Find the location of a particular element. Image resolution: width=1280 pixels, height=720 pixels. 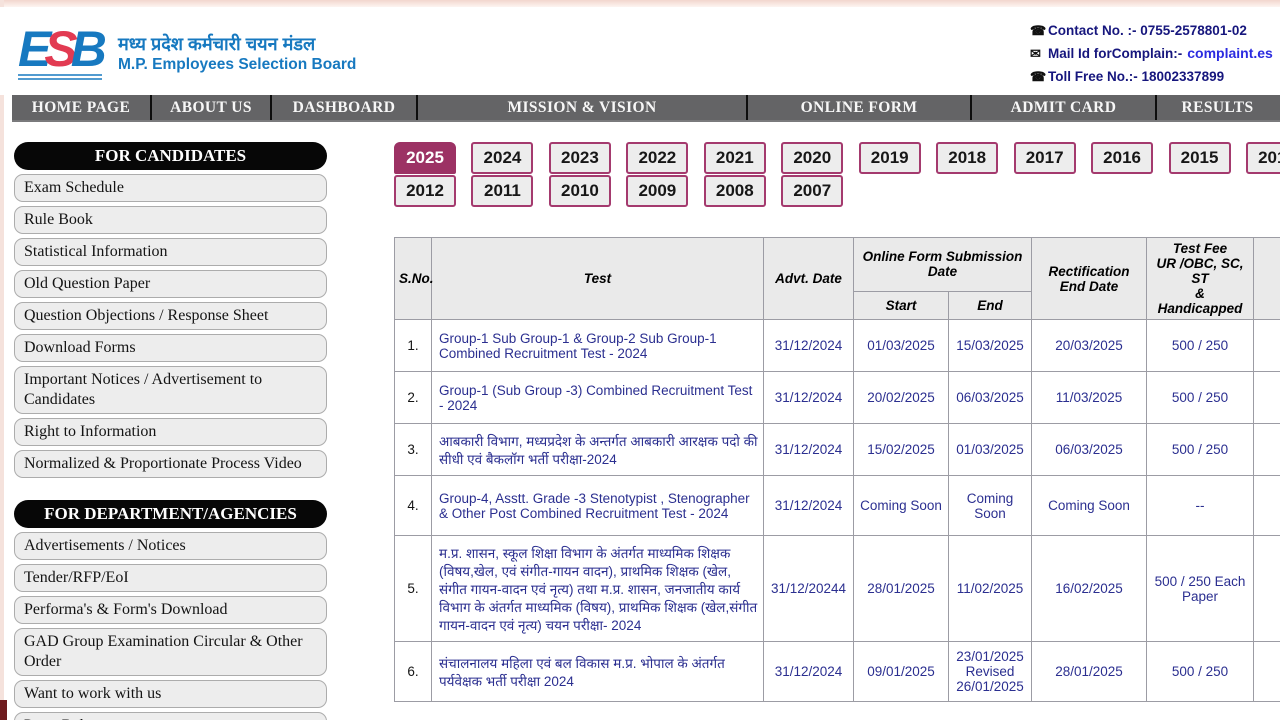

sidebar-section-for-candidates: FOR CANDIDATES is located at coordinates (170, 156).